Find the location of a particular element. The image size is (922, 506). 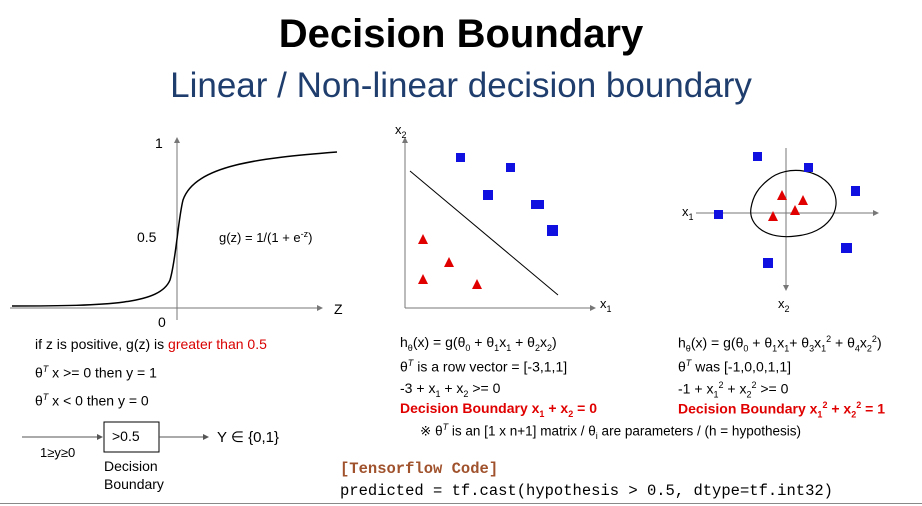

rule-y-equals-0: θT x < 0 then y = 0 is located at coordinates (92, 400).